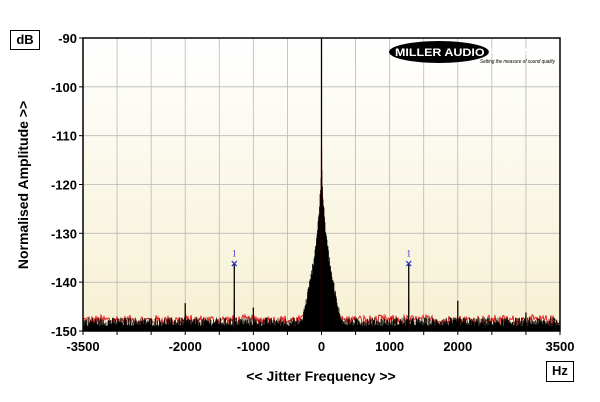 The width and height of the screenshot is (600, 402). Describe the element at coordinates (321, 346) in the screenshot. I see `x-tick-label: 0` at that location.